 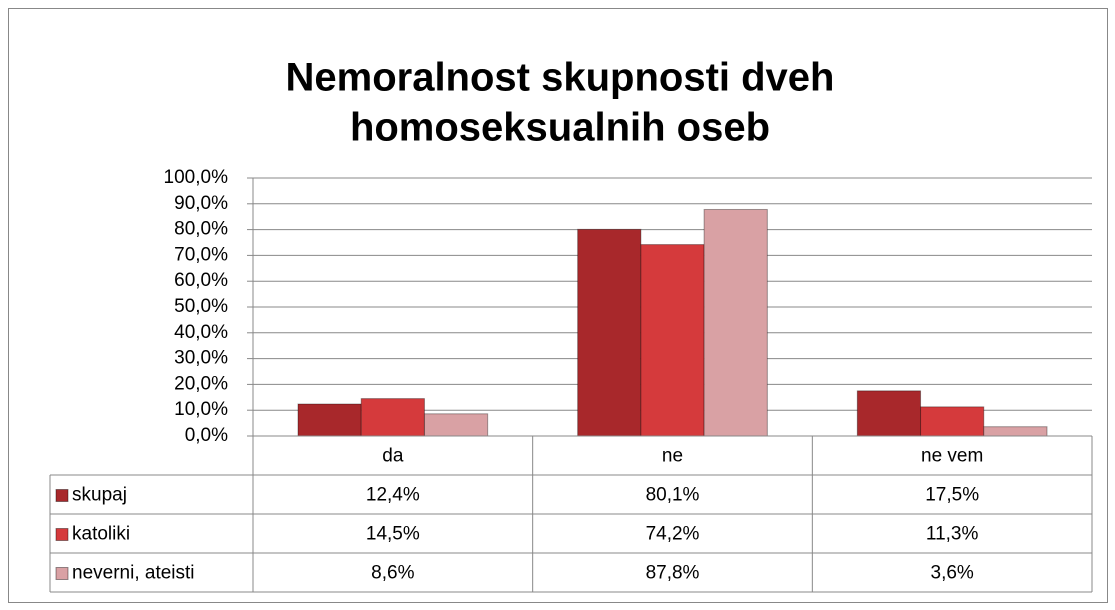 What do you see at coordinates (201, 254) in the screenshot?
I see `y-tick-label: 70,0%` at bounding box center [201, 254].